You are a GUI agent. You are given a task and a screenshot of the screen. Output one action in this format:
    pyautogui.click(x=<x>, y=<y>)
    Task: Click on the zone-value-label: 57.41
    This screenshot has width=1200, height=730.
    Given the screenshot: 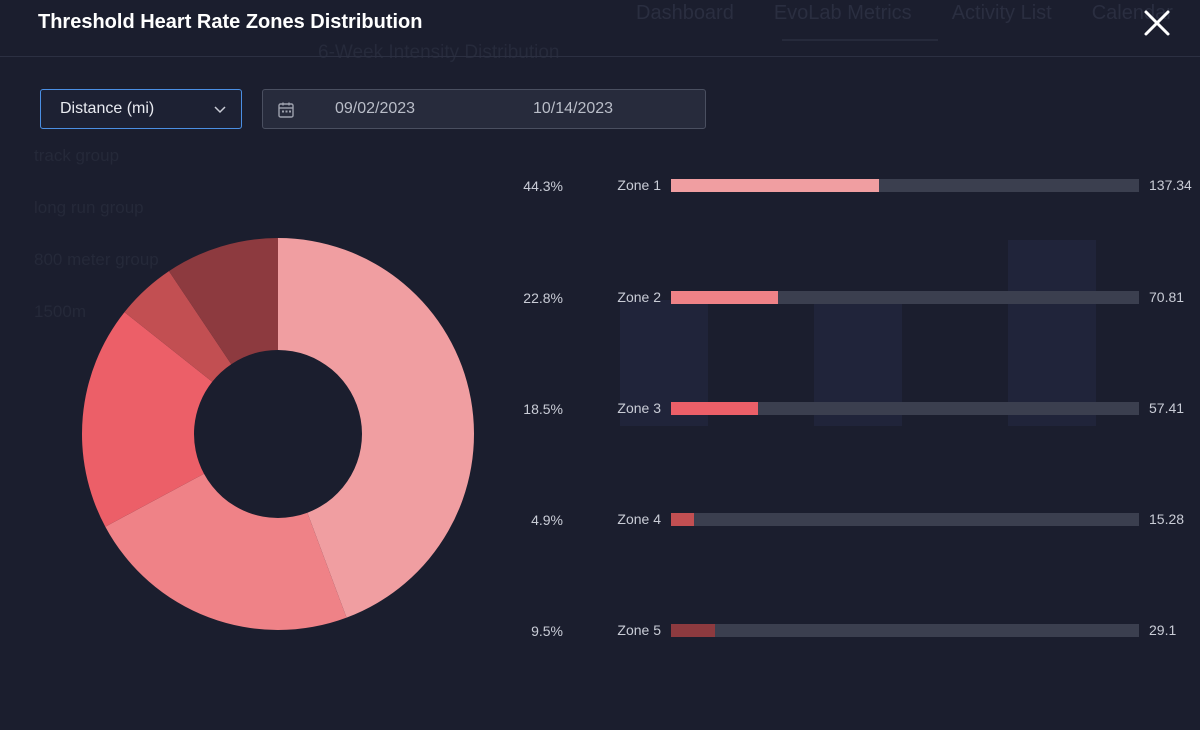 What is the action you would take?
    pyautogui.click(x=1167, y=408)
    